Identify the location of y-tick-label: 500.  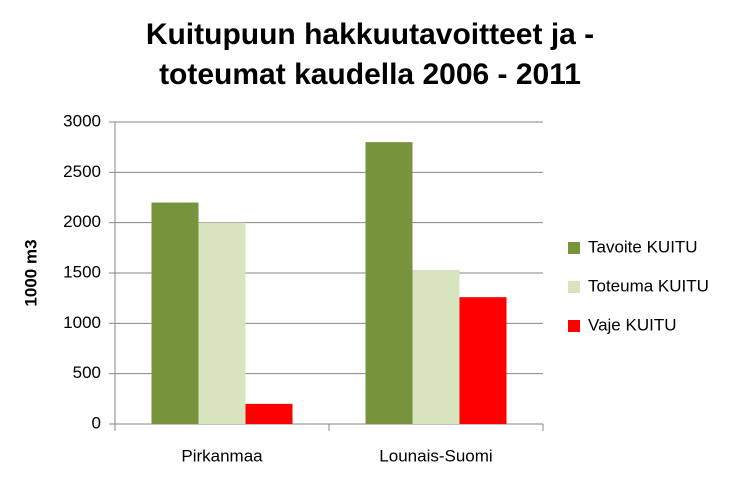
(87, 372).